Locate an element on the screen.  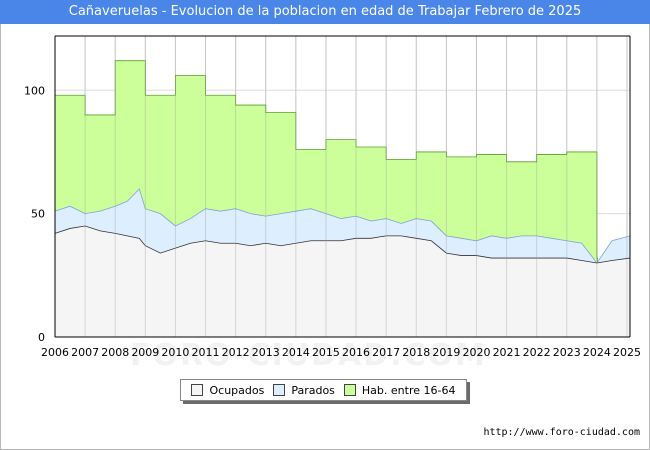
y-tick-label-50: 50 is located at coordinates (38, 214).